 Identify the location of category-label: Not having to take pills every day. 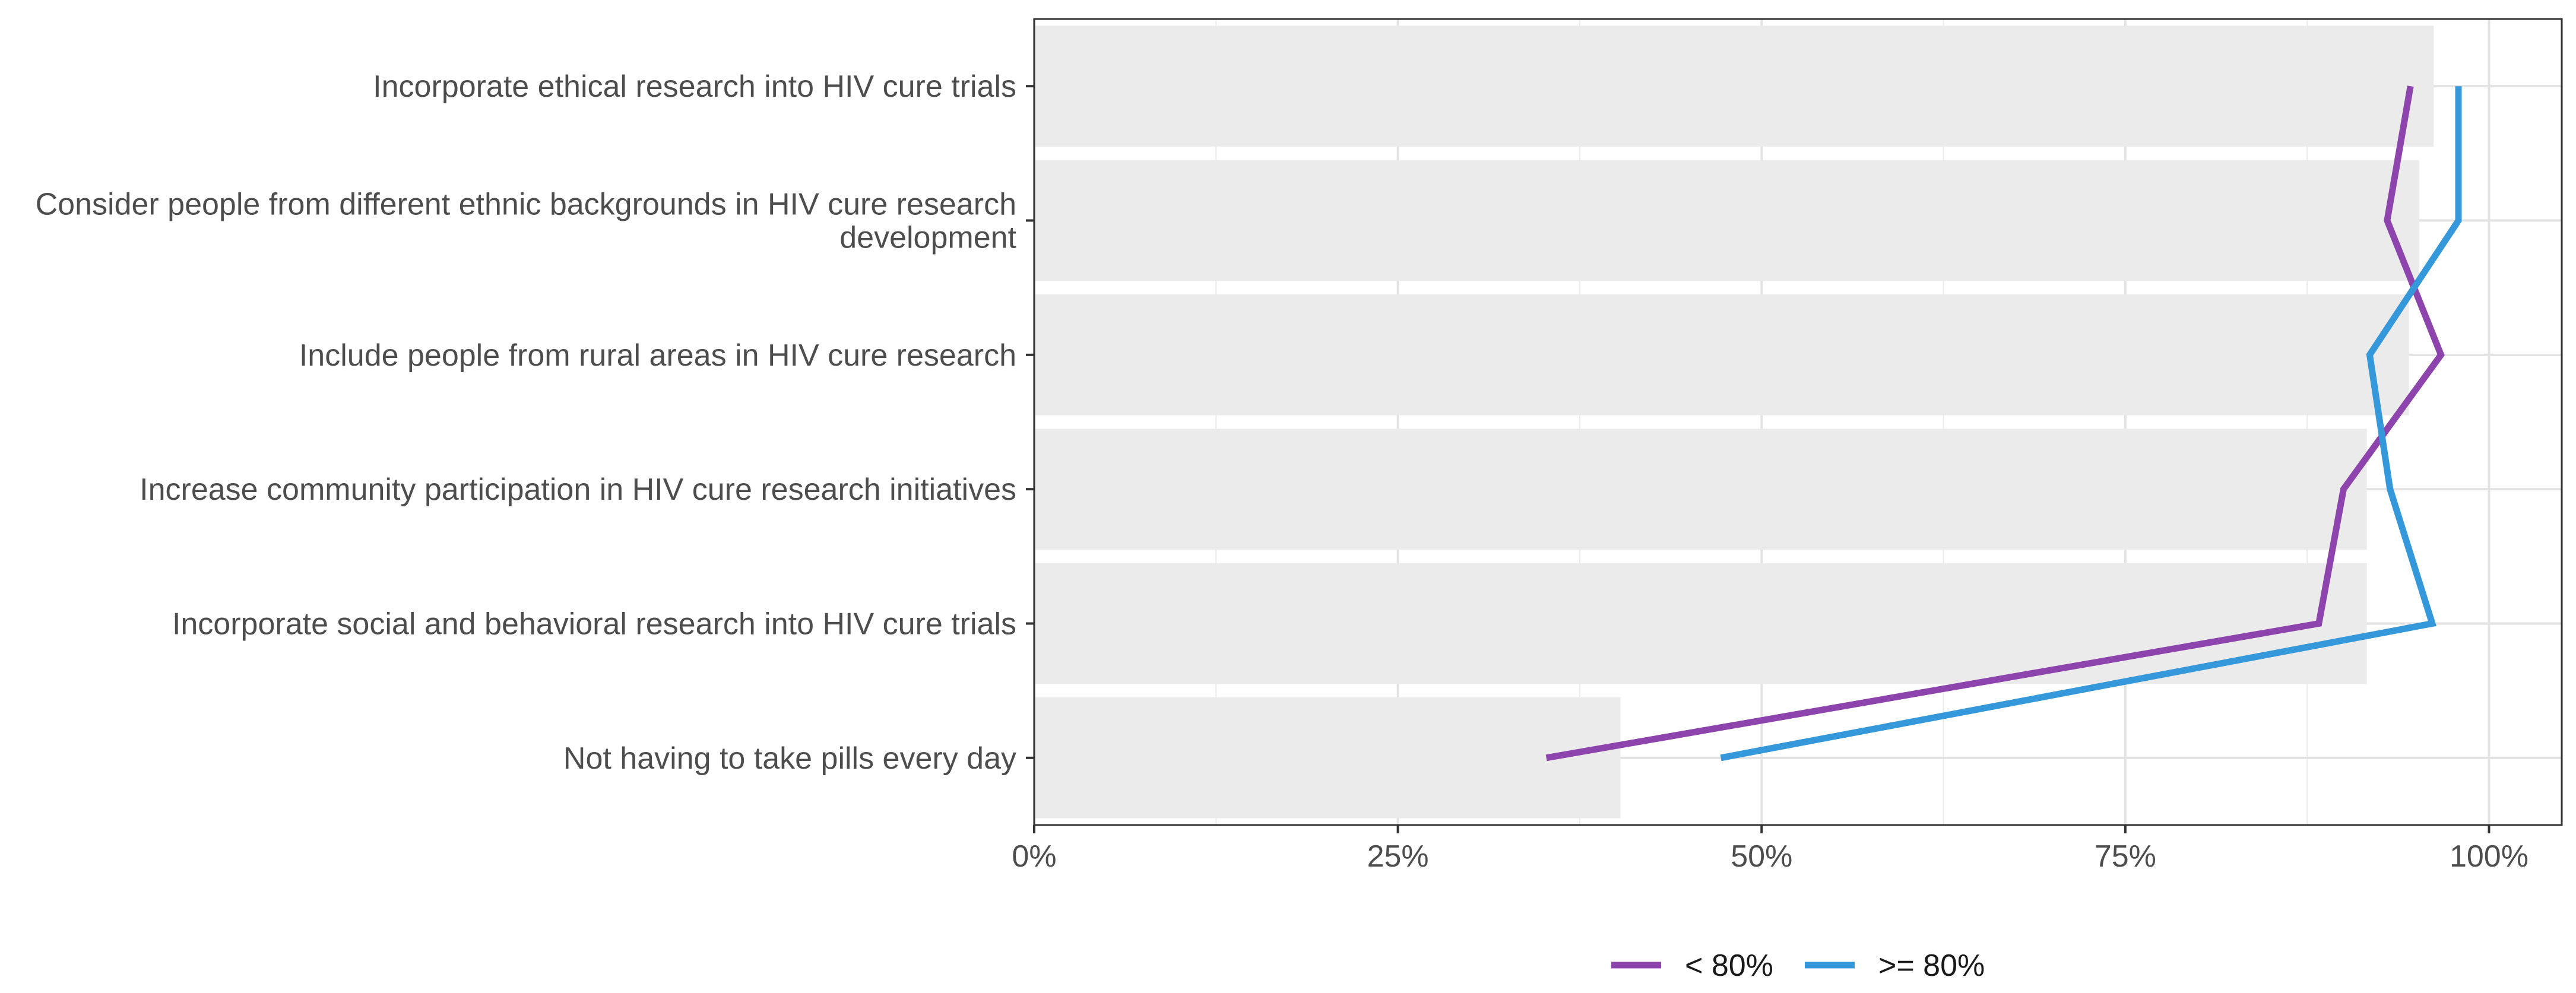
(790, 758).